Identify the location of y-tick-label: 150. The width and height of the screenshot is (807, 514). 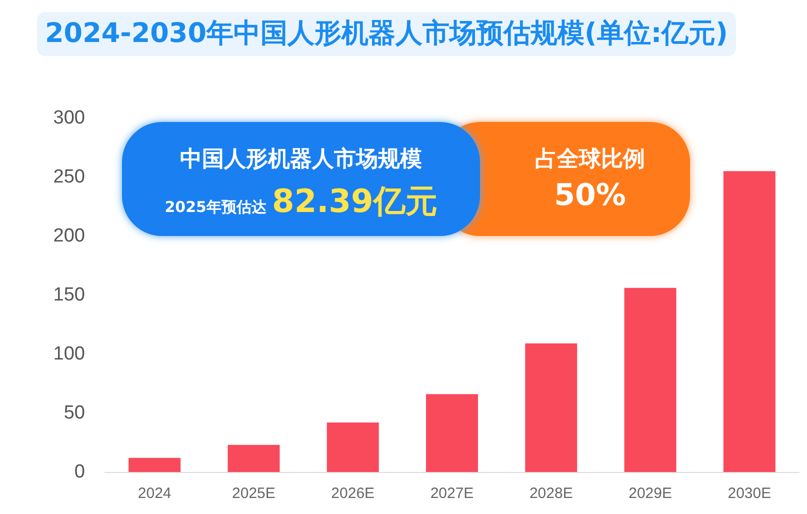
(69, 295).